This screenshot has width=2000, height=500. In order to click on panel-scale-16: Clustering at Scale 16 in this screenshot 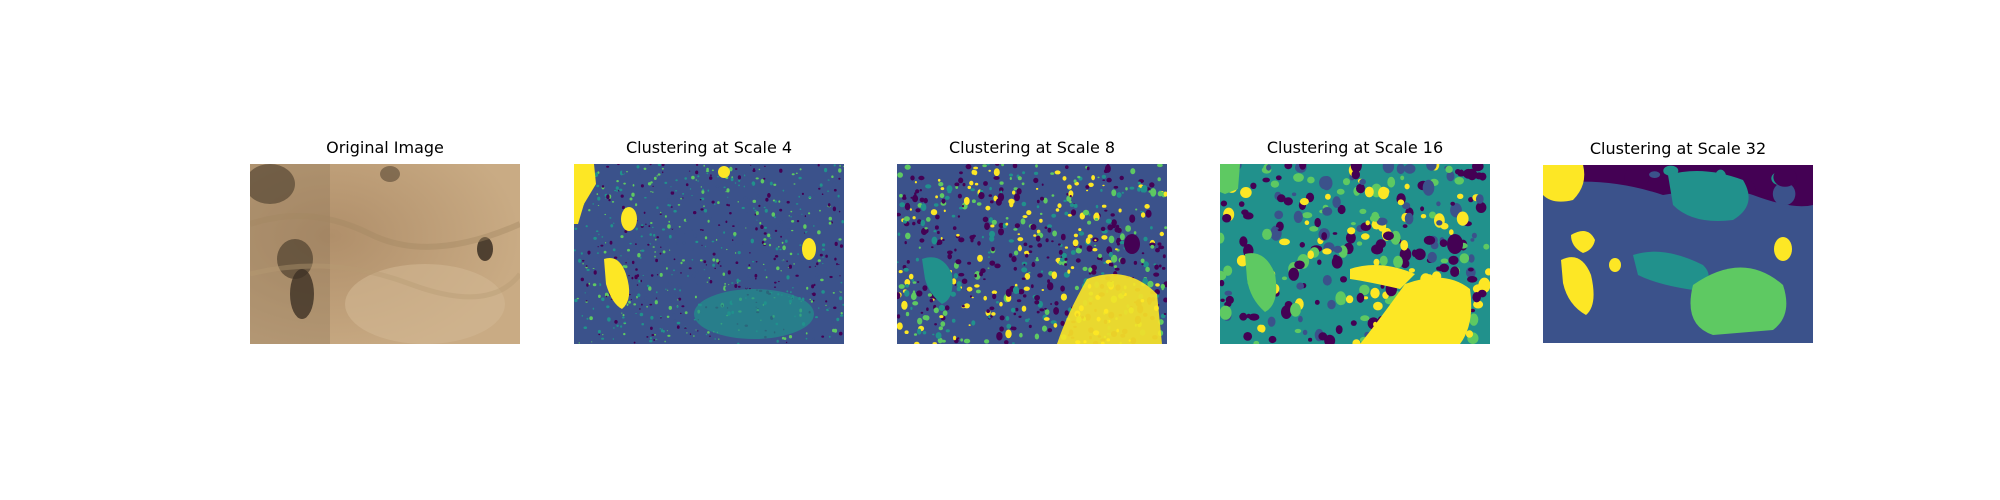, I will do `click(1355, 241)`.